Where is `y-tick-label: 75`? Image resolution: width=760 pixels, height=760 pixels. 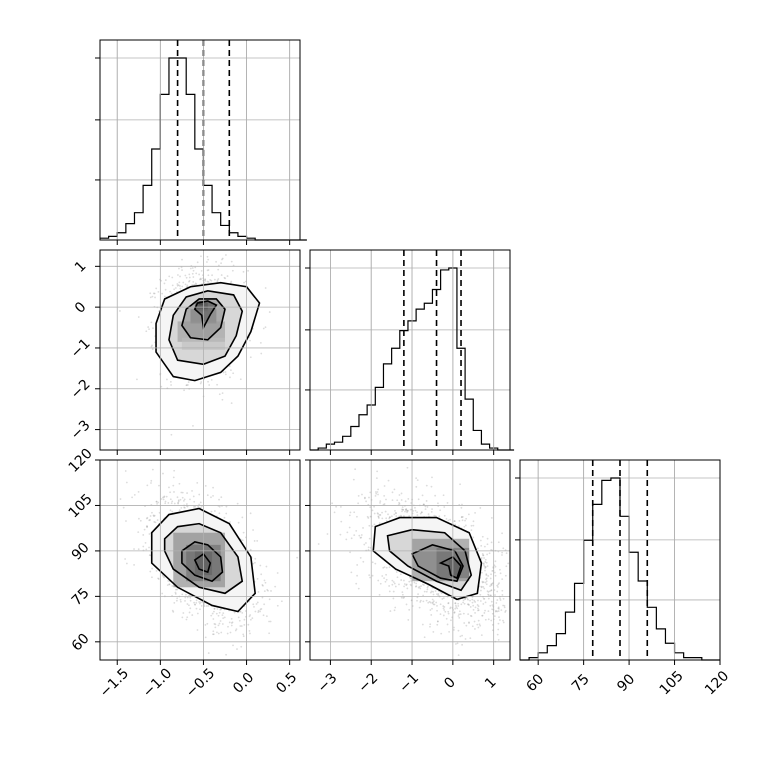
y-tick-label: 75 is located at coordinates (81, 597).